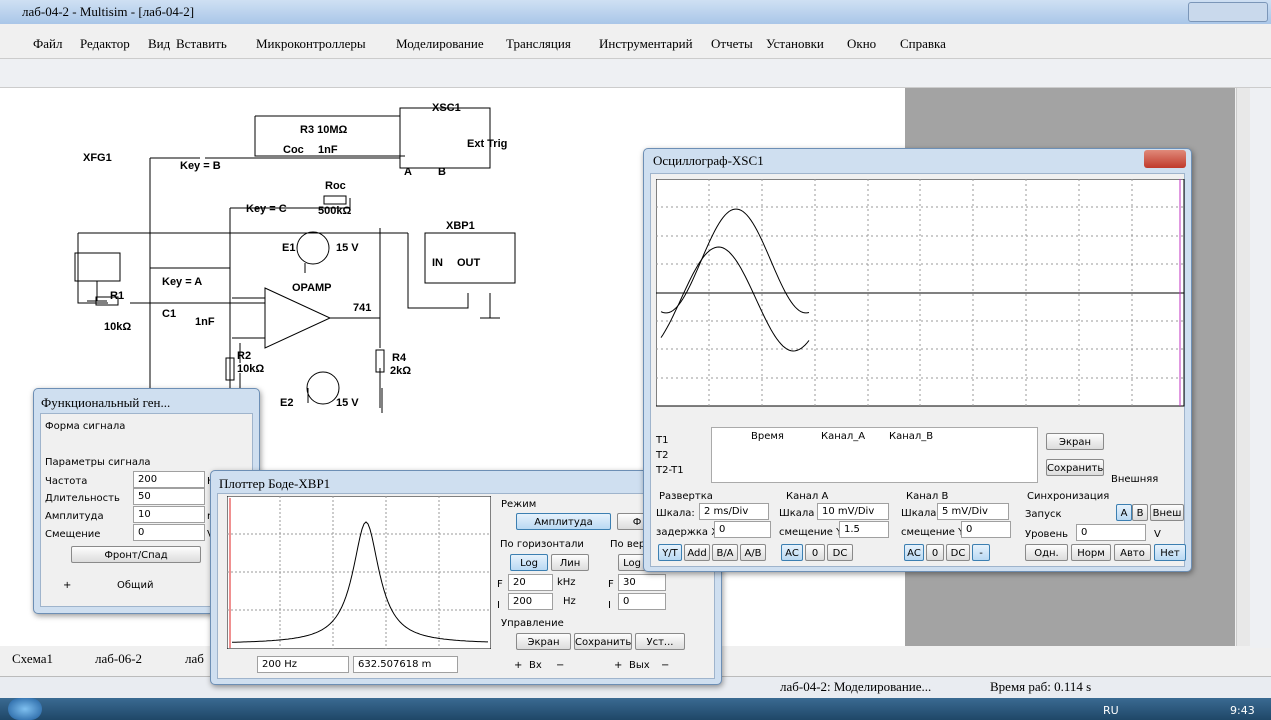 The height and width of the screenshot is (720, 1271). What do you see at coordinates (1242, 710) in the screenshot?
I see `taskbar-text: 9:43` at bounding box center [1242, 710].